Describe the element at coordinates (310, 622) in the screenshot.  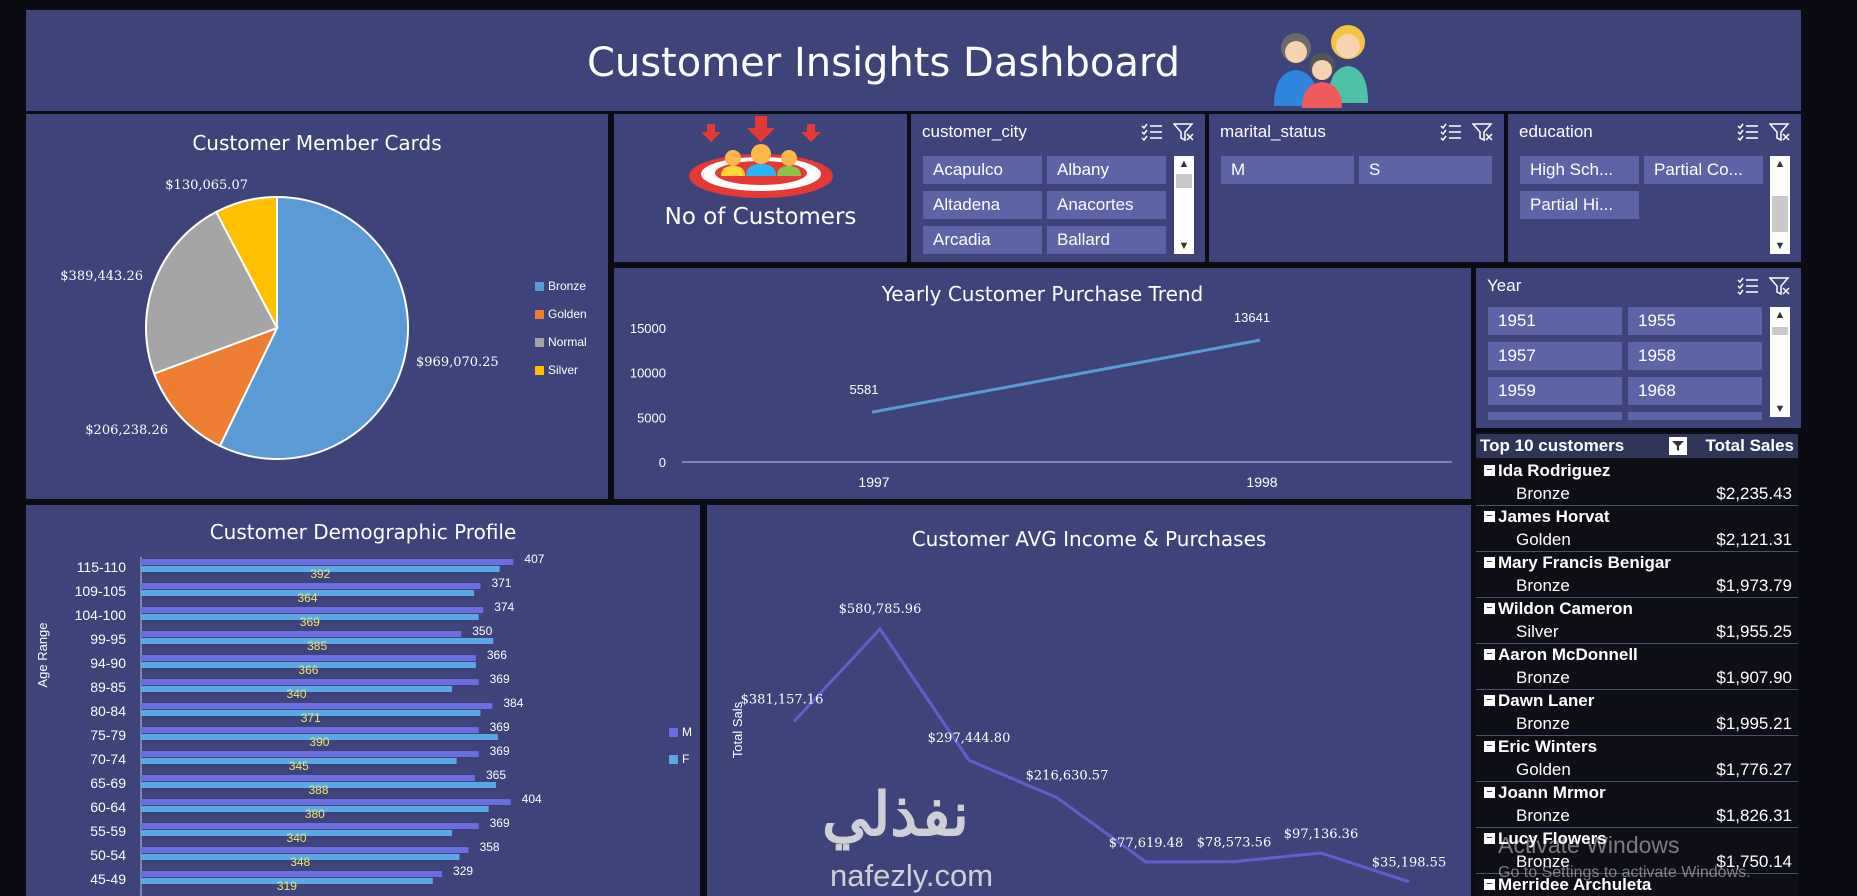
I see `demo-value-f: 369` at that location.